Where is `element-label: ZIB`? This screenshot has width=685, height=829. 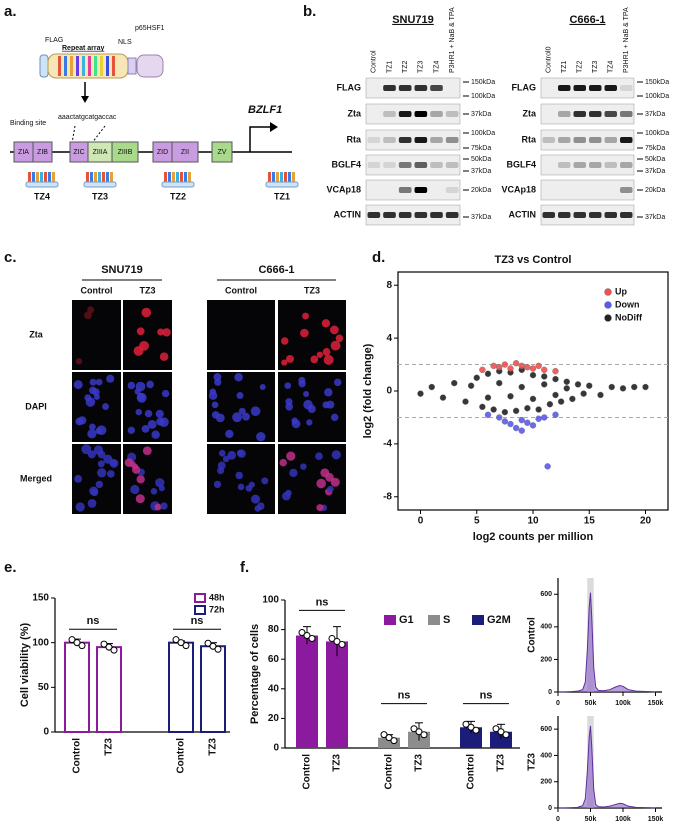
element-label: ZIB is located at coordinates (42, 152).